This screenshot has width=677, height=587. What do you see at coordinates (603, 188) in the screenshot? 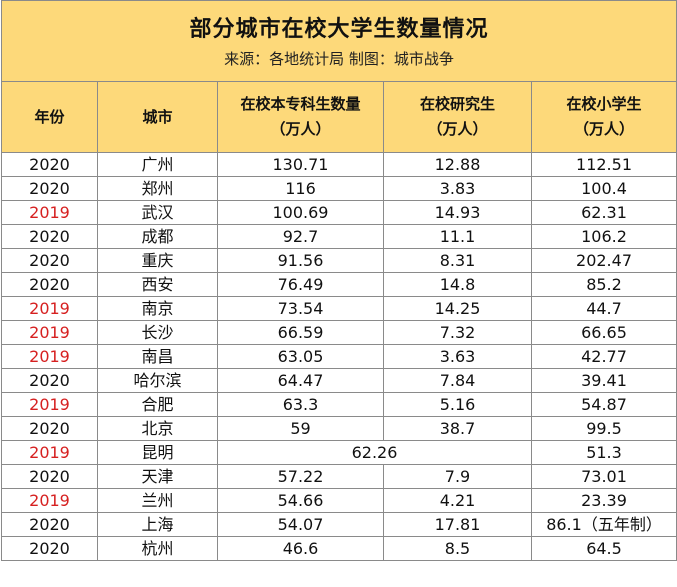
I see `primary-cell: 100.4` at bounding box center [603, 188].